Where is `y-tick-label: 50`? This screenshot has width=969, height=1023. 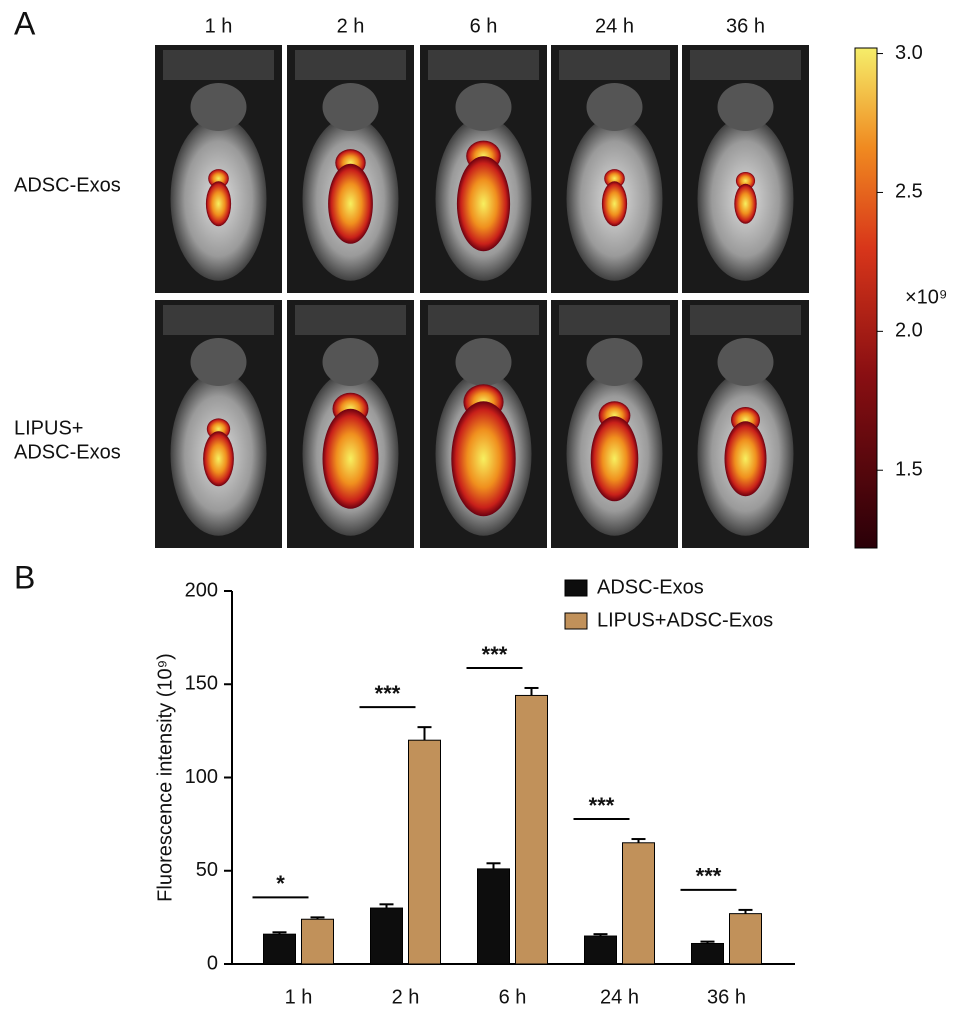 y-tick-label: 50 is located at coordinates (207, 870).